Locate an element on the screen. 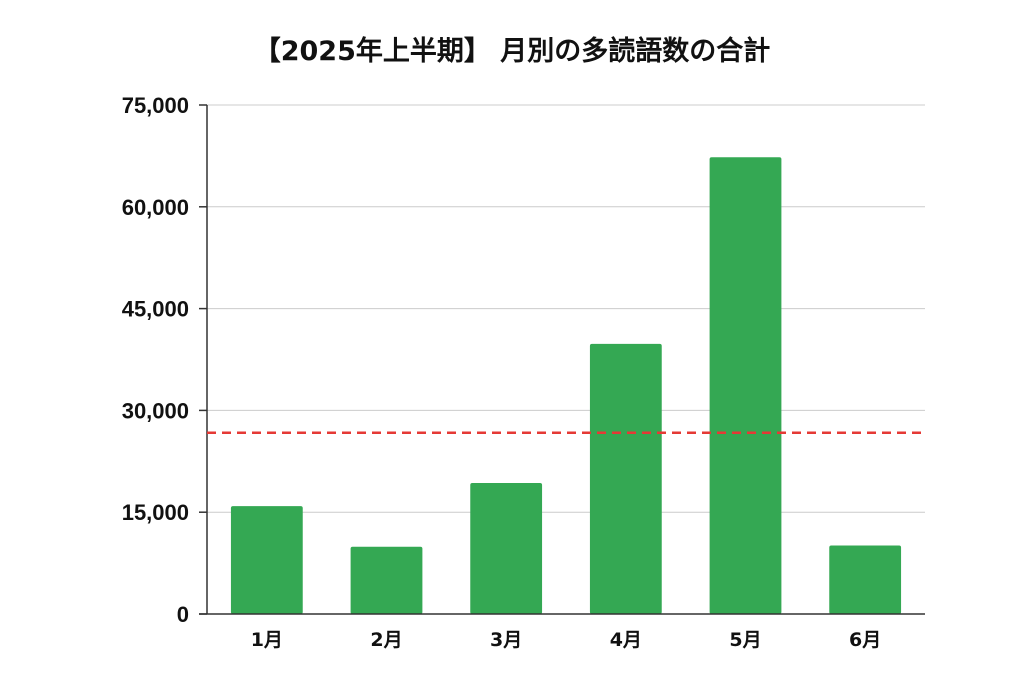 This screenshot has width=1024, height=683. y-tick-label: 60,000 is located at coordinates (155, 207).